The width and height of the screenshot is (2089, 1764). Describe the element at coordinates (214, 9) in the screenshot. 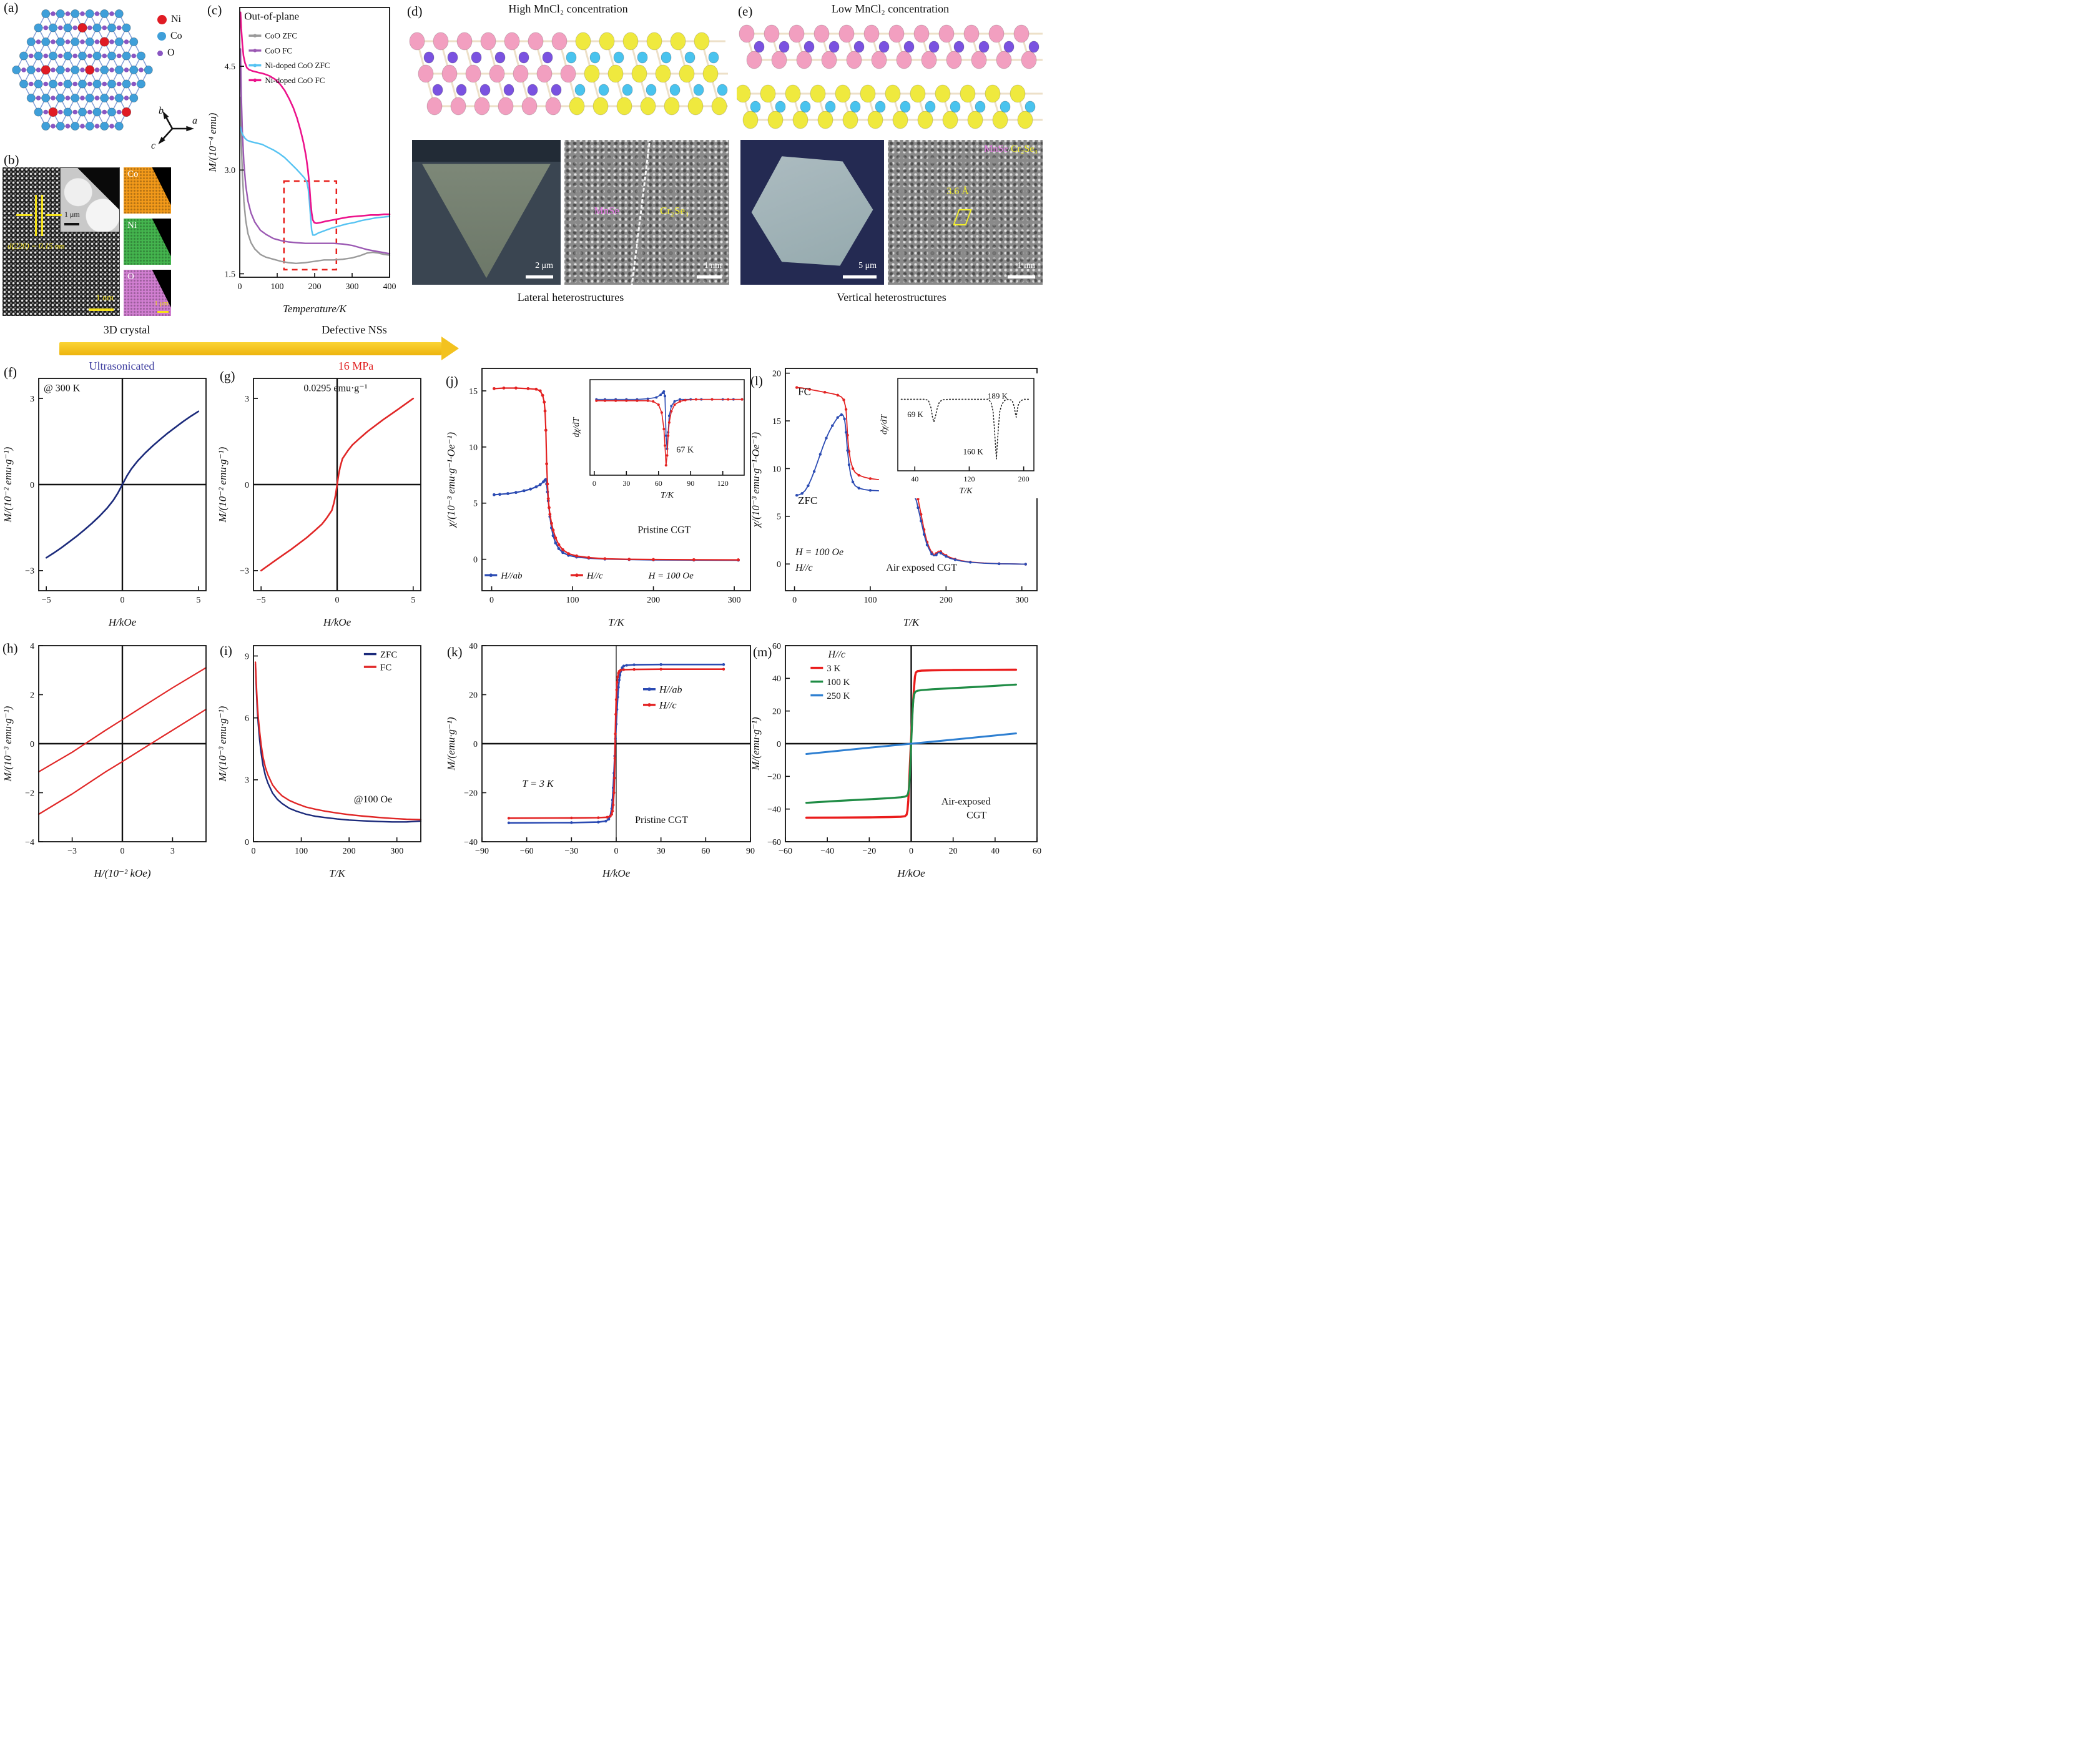

I see `panel-label-c: (c)` at that location.